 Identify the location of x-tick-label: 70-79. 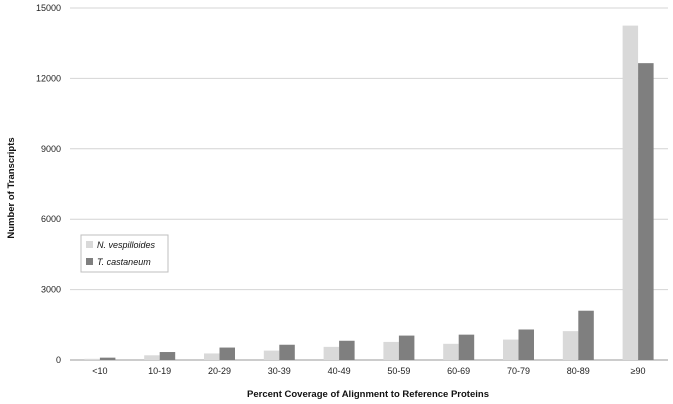
(518, 371).